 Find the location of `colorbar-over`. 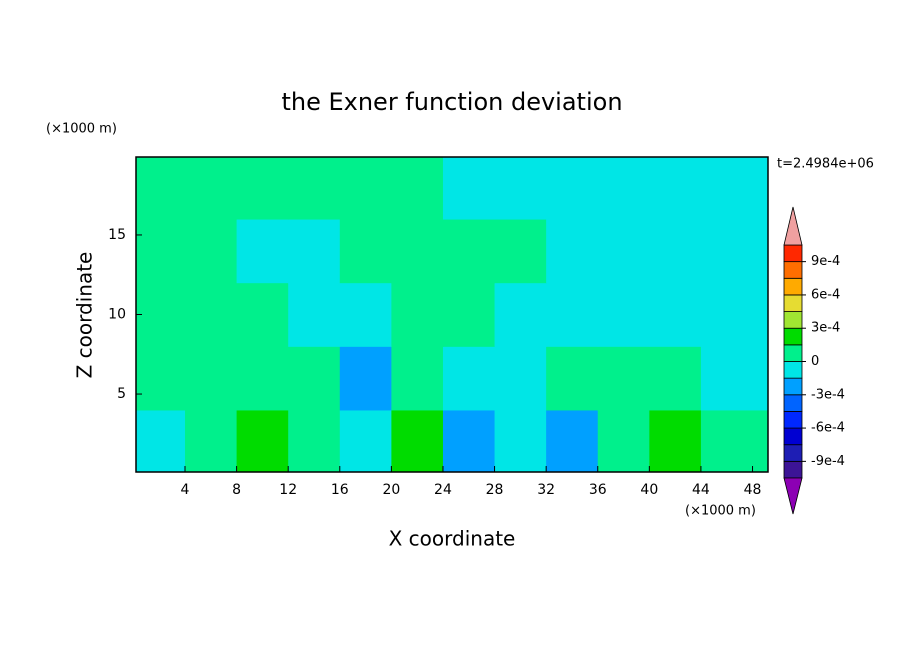

colorbar-over is located at coordinates (793, 226).